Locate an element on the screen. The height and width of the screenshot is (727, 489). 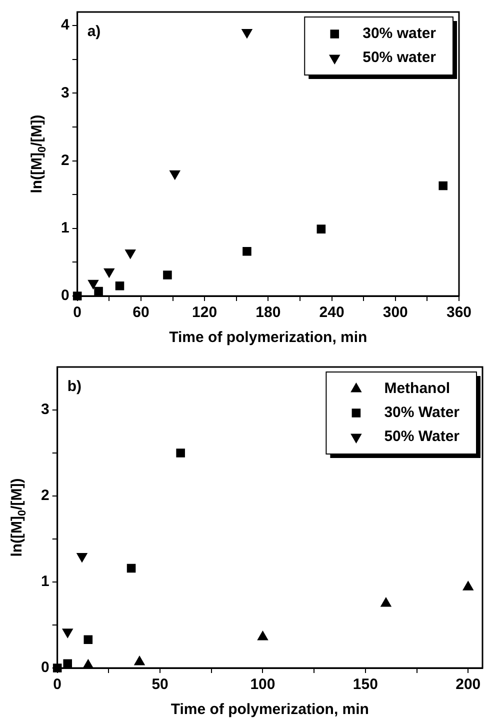
legend-label: 30% water is located at coordinates (399, 33).